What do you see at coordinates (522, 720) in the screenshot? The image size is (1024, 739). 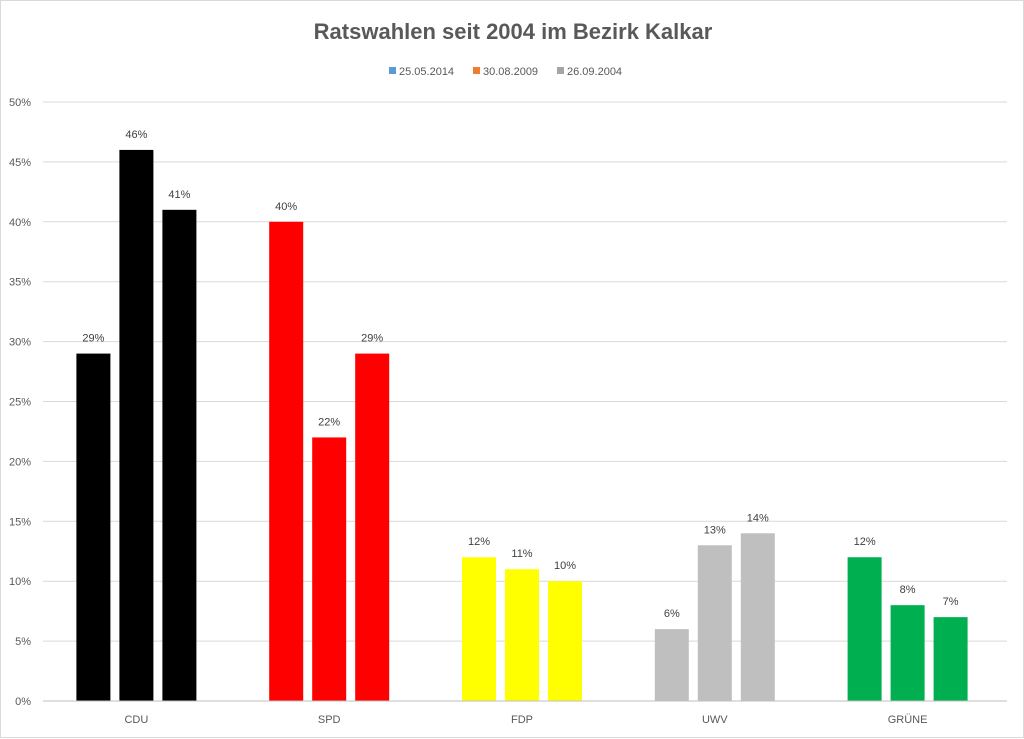 I see `category-label: FDP` at bounding box center [522, 720].